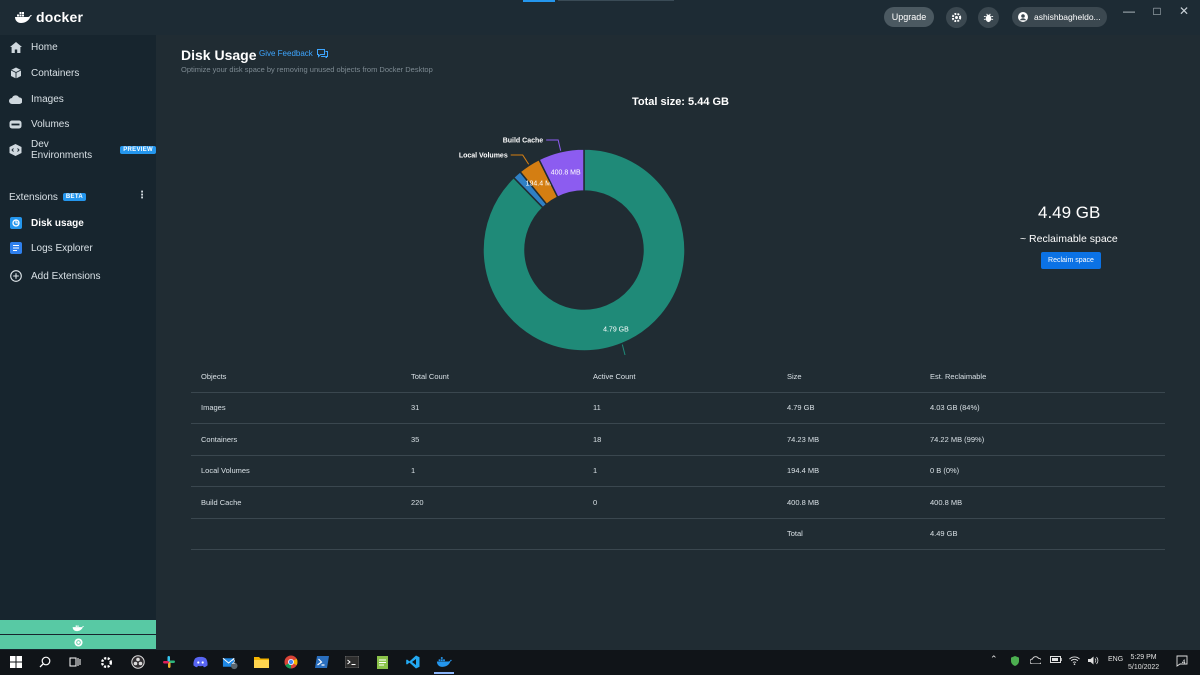  I want to click on title-bar: docker Upgrade ashishbagheldo... — □ ✕, so click(600, 17).